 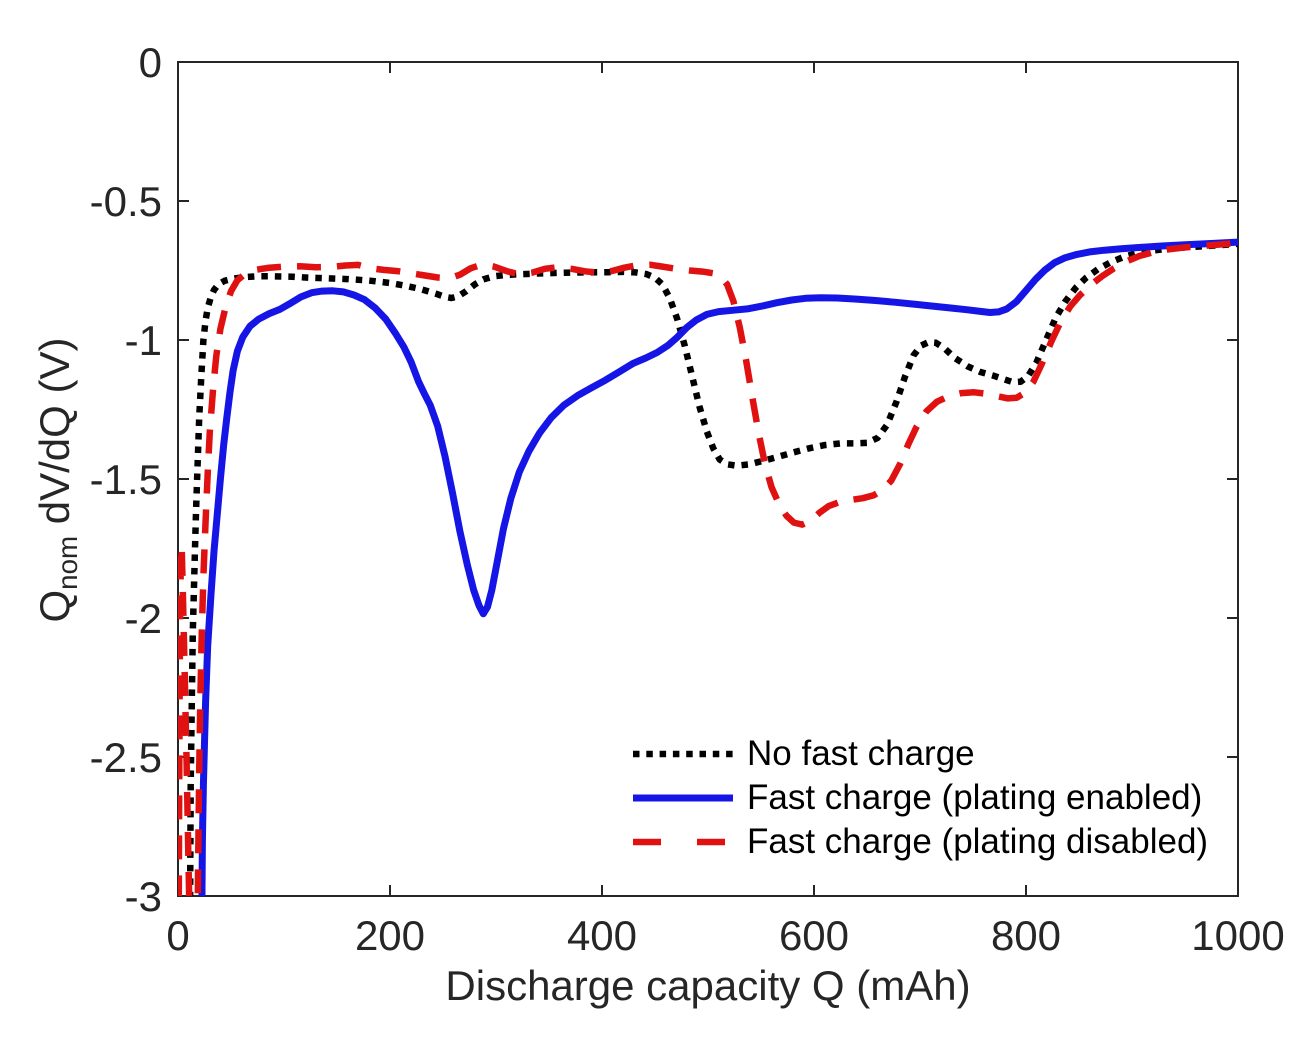 I want to click on legend-item-fast-charge-plating-disabled: Fast charge (plating disabled), so click(x=920, y=842).